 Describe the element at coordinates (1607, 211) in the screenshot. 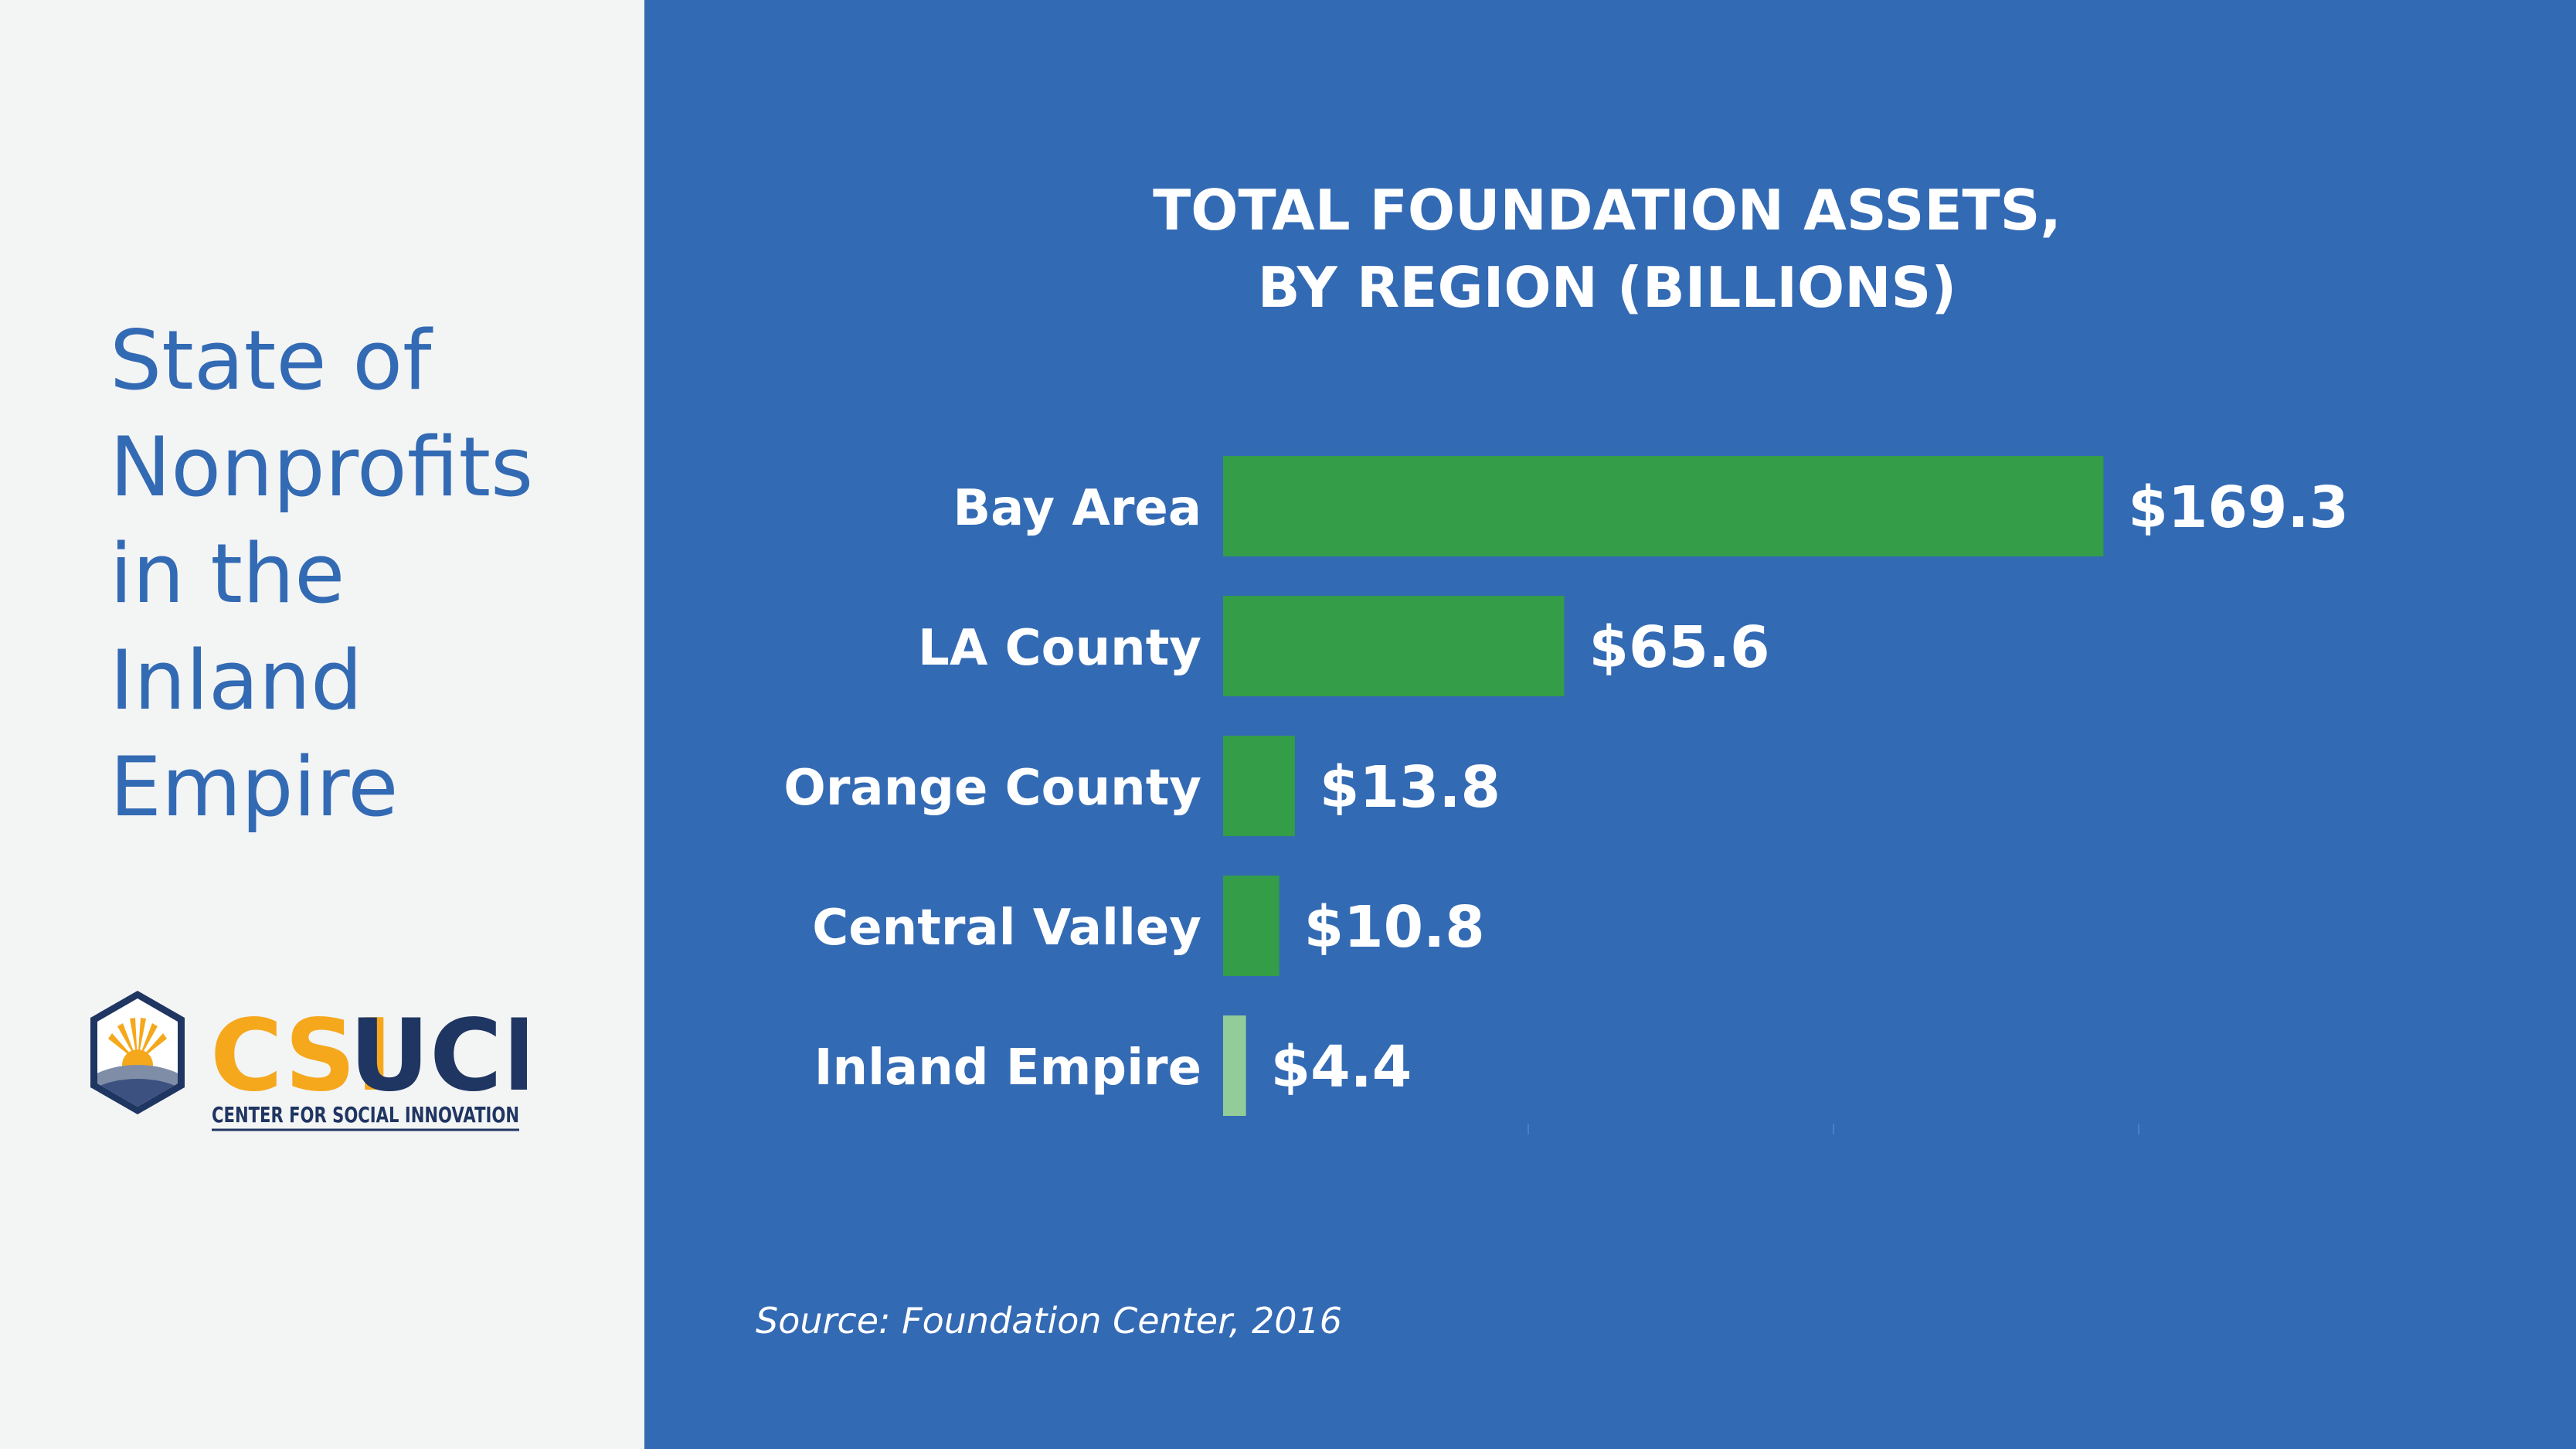

I see `chart-title-line: TOTAL FOUNDATION ASSETS,` at that location.